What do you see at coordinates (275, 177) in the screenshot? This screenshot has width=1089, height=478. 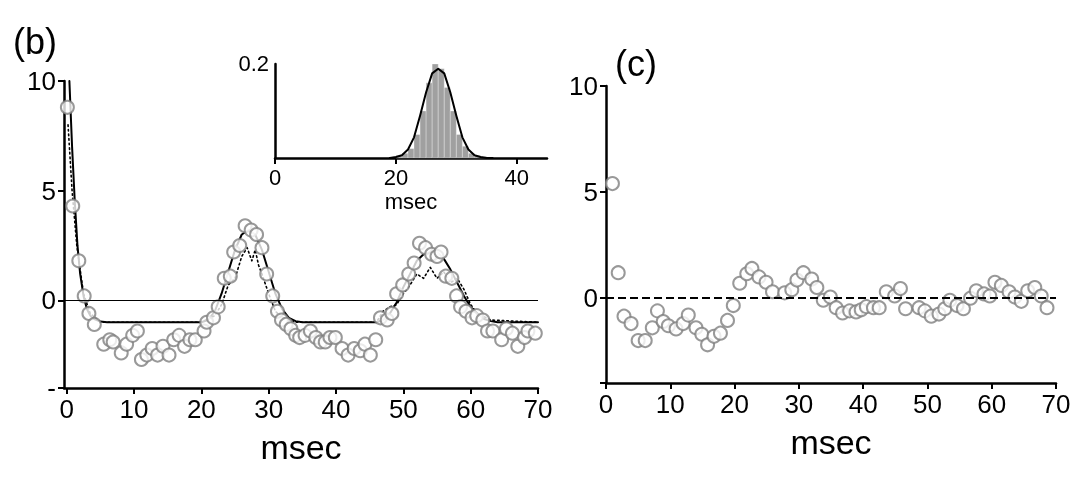 I see `x-tick-label: 0` at bounding box center [275, 177].